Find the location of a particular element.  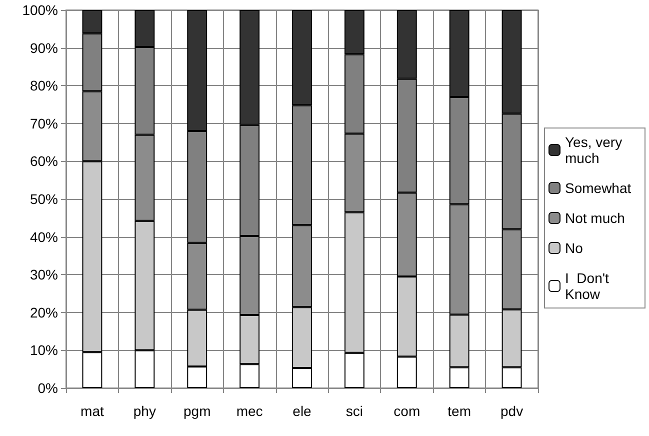

x-tick-label: mat is located at coordinates (92, 411).